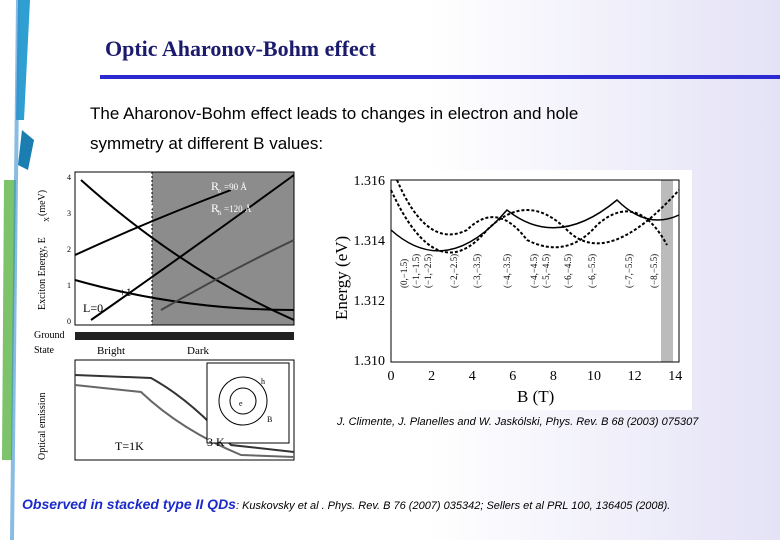  I want to click on radius-label: =90 Å, so click(235, 187).